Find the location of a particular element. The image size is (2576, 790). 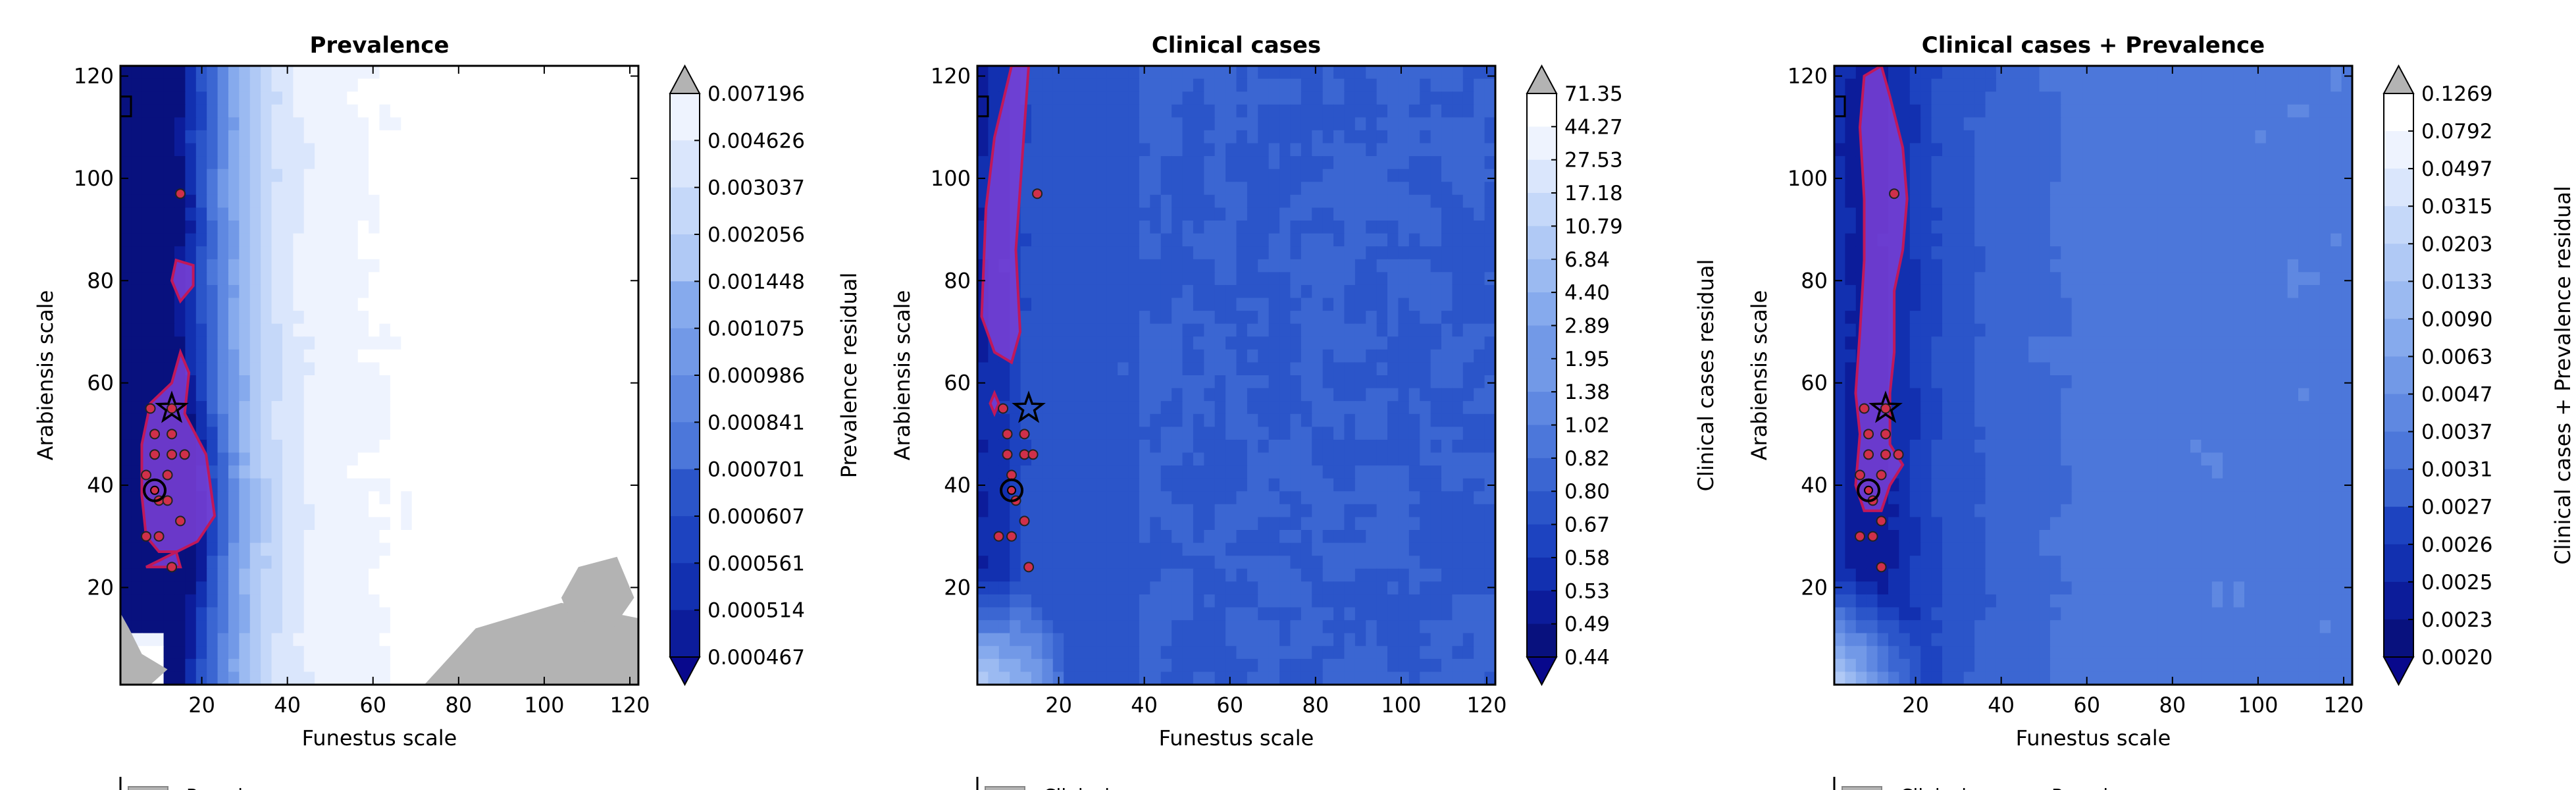

legend-clinical: Clinical is located at coordinates (1043, 783).